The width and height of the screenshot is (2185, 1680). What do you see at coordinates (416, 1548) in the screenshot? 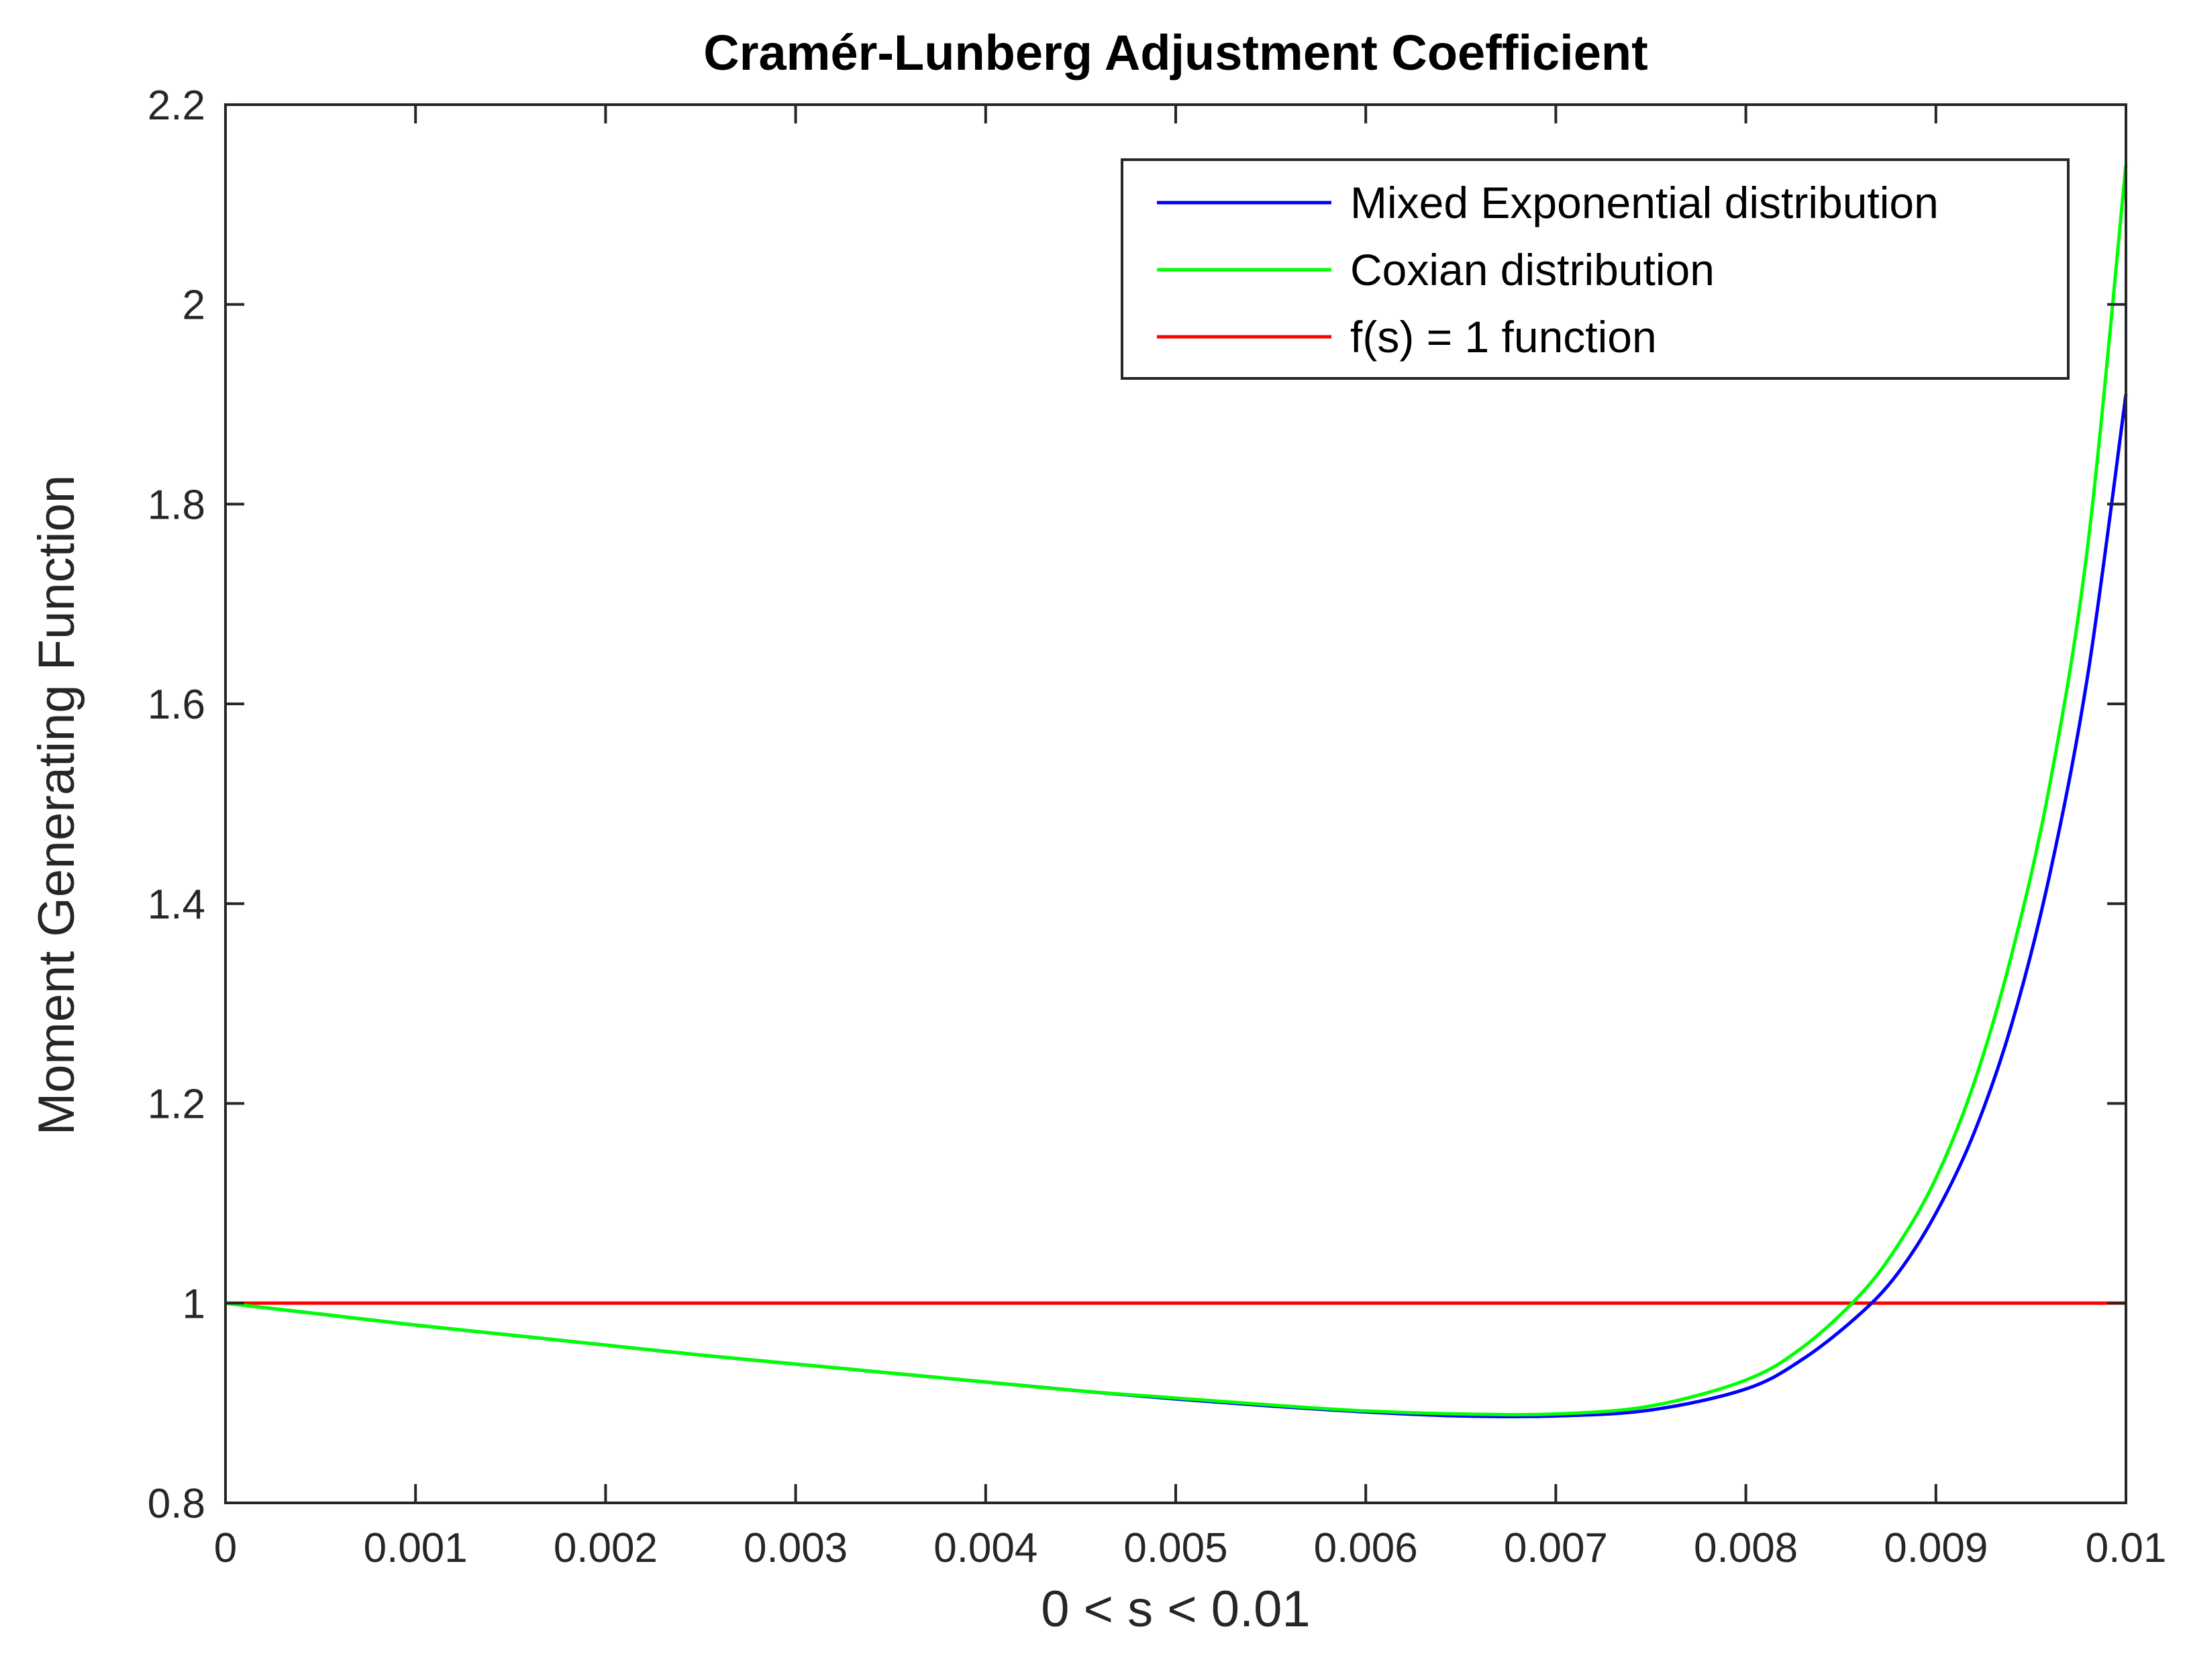
I see `x-tick-label: 0.001` at bounding box center [416, 1548].